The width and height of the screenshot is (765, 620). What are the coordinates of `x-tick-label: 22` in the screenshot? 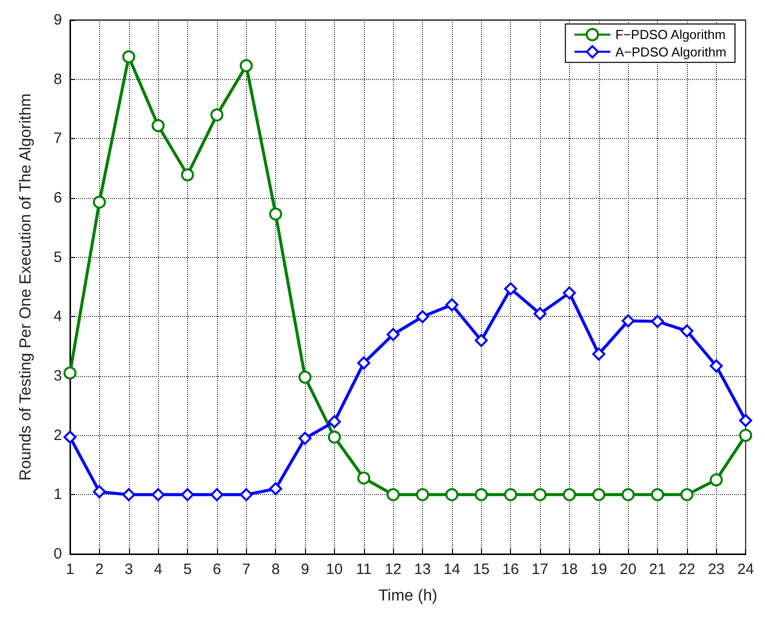 It's located at (687, 569).